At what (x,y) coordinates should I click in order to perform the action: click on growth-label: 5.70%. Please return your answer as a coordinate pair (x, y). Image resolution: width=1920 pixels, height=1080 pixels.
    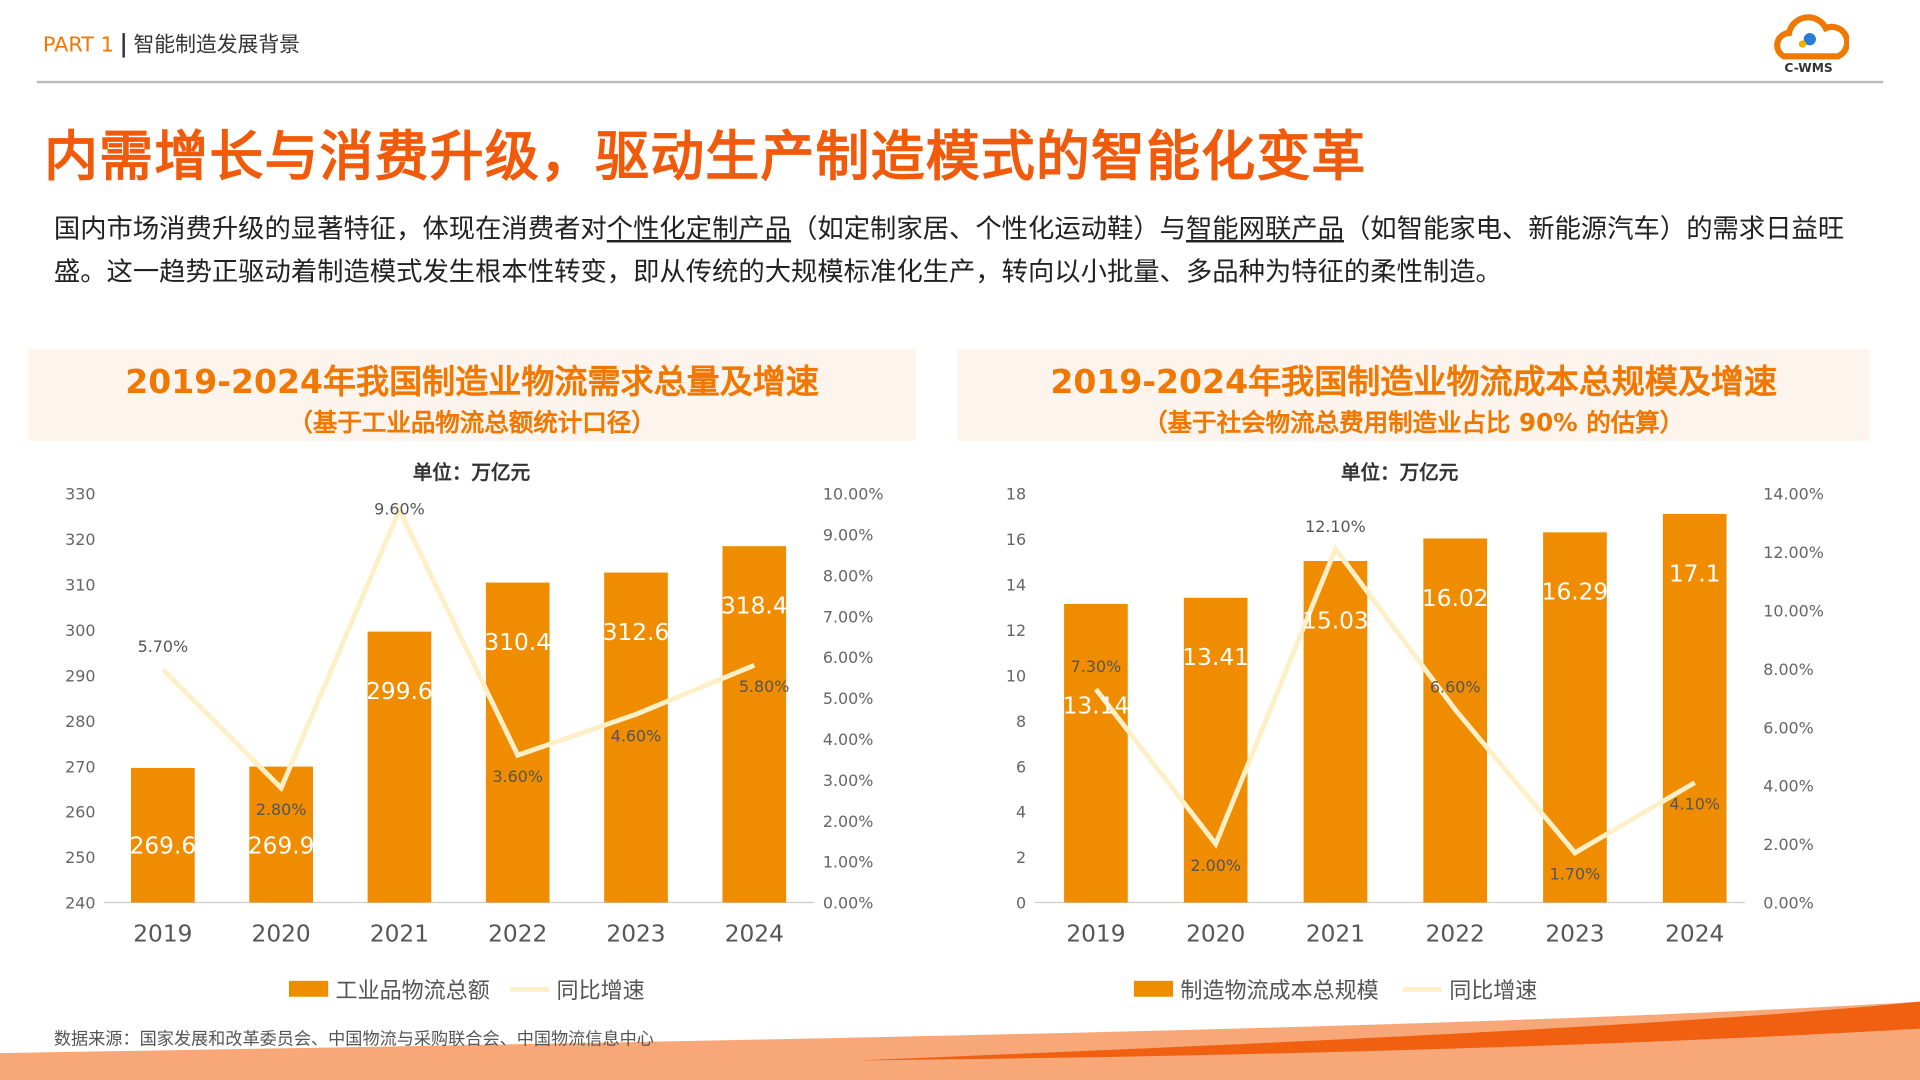
    Looking at the image, I should click on (163, 646).